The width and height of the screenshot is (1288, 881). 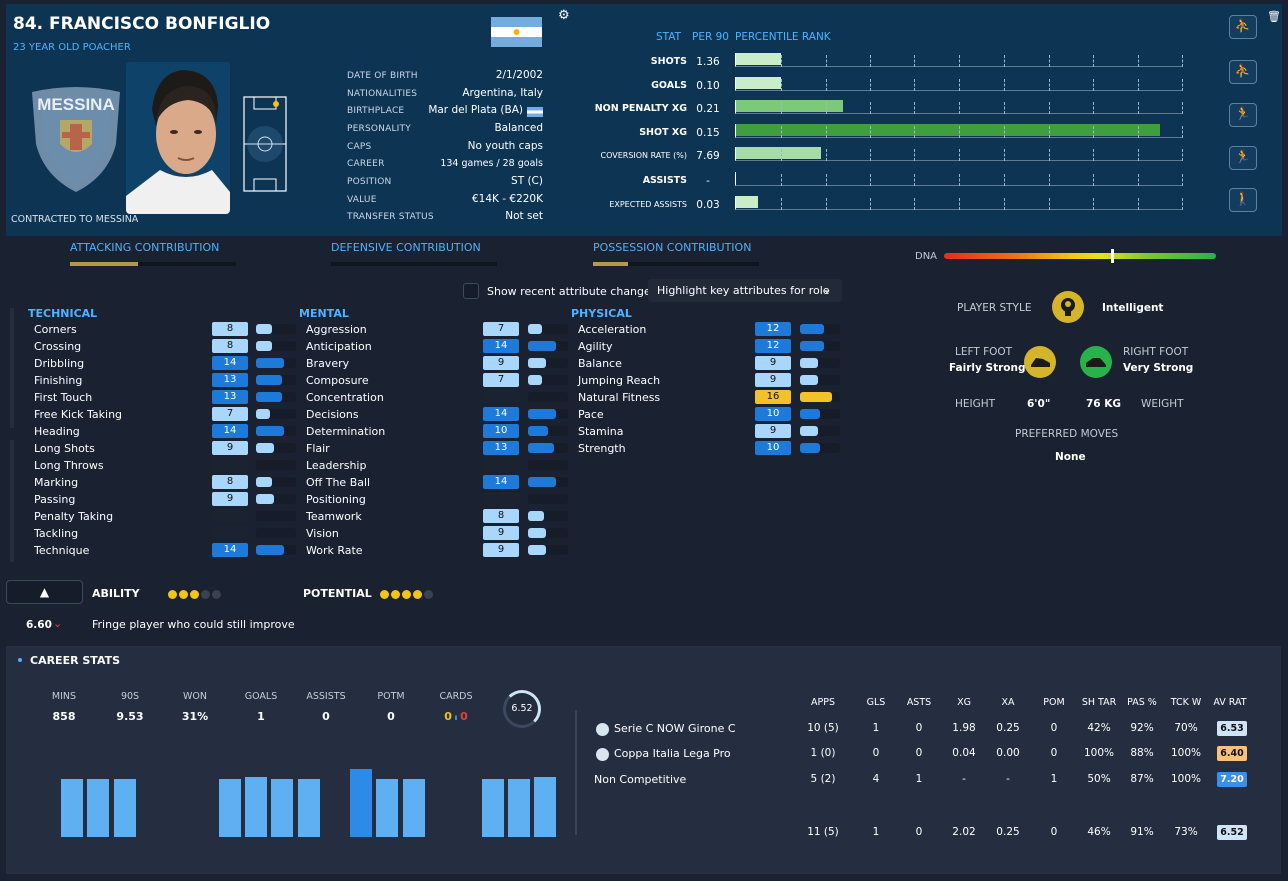 I want to click on attribute-row: Marking 8, so click(x=165, y=482).